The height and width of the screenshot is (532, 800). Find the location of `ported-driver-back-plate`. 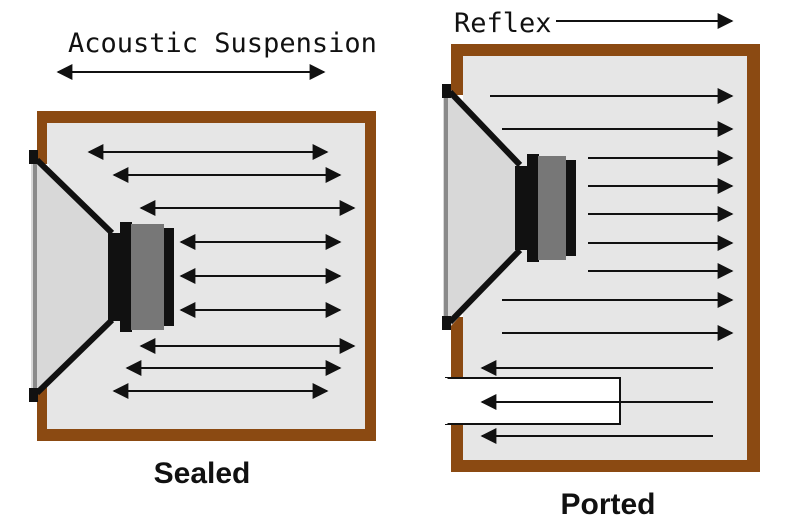

ported-driver-back-plate is located at coordinates (571, 208).